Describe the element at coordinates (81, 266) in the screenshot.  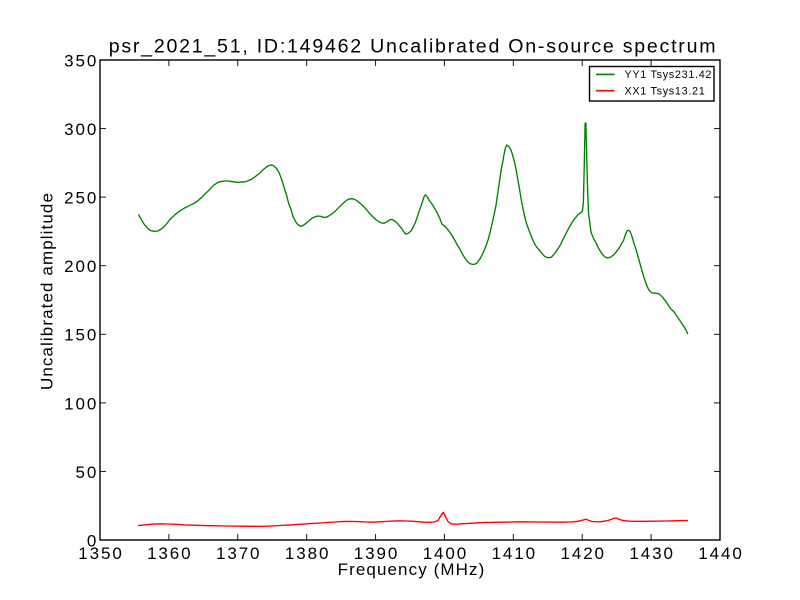
I see `svg-text: 200` at that location.